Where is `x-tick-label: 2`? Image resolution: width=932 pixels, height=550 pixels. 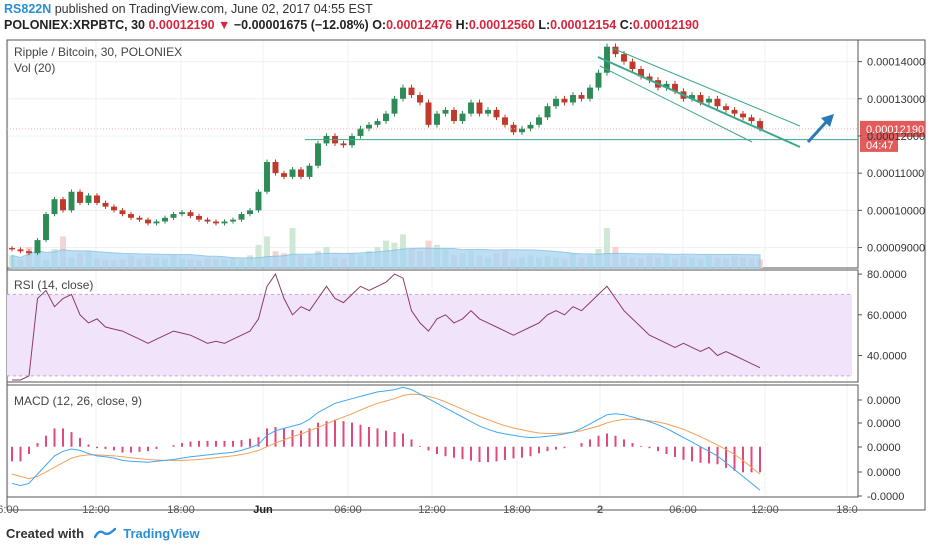
x-tick-label: 2 is located at coordinates (600, 510).